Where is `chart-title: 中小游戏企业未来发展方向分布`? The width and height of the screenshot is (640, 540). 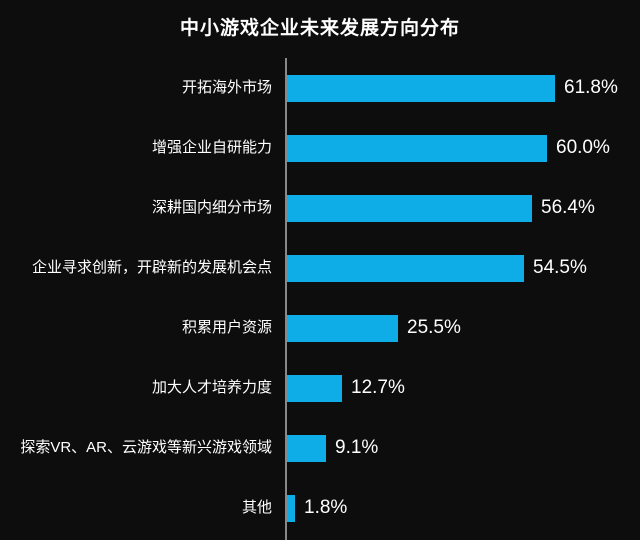 chart-title: 中小游戏企业未来发展方向分布 is located at coordinates (319, 28).